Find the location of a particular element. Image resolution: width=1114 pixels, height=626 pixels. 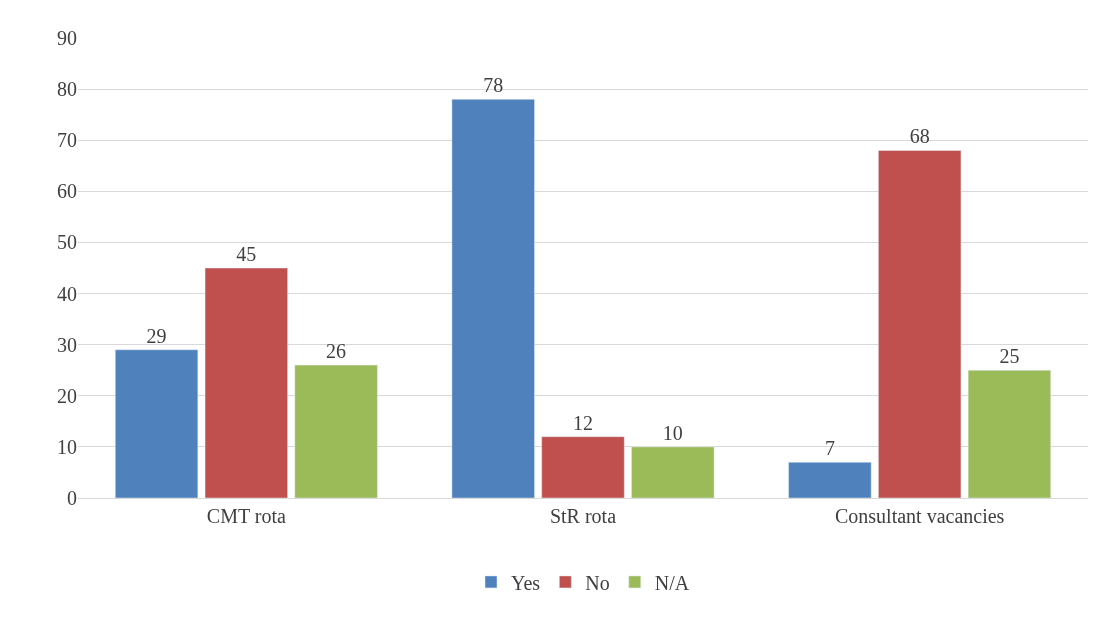

y-tick-label: 70 is located at coordinates (67, 140).